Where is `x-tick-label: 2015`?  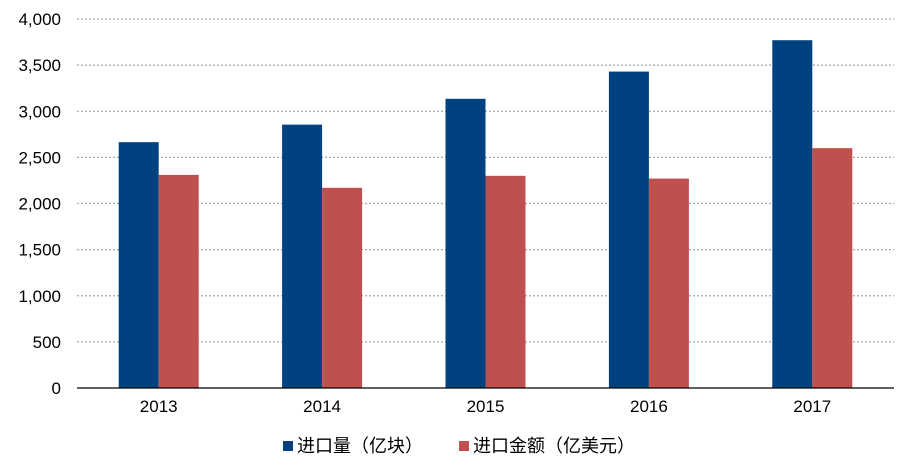
x-tick-label: 2015 is located at coordinates (486, 406).